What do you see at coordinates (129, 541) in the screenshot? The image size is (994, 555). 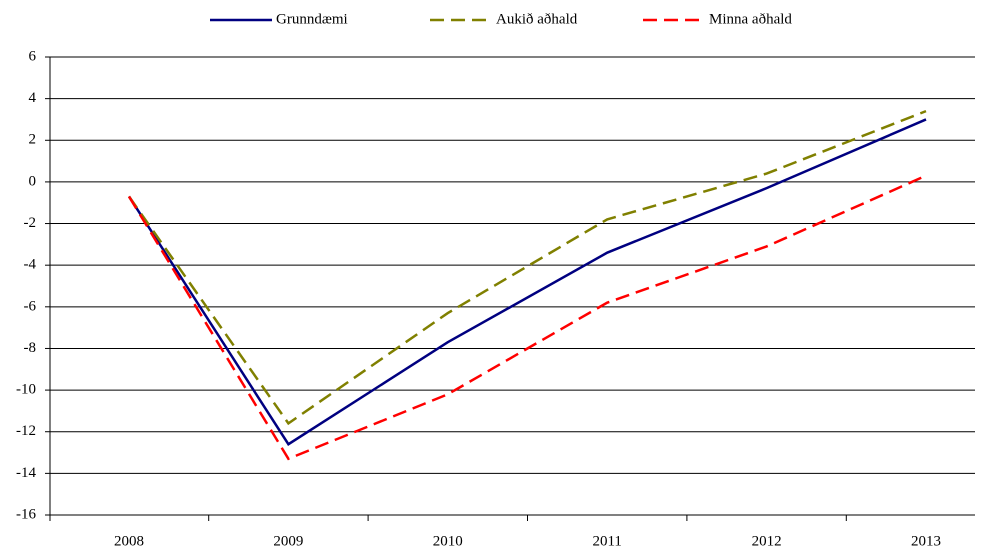 I see `x-tick-label: 2008` at bounding box center [129, 541].